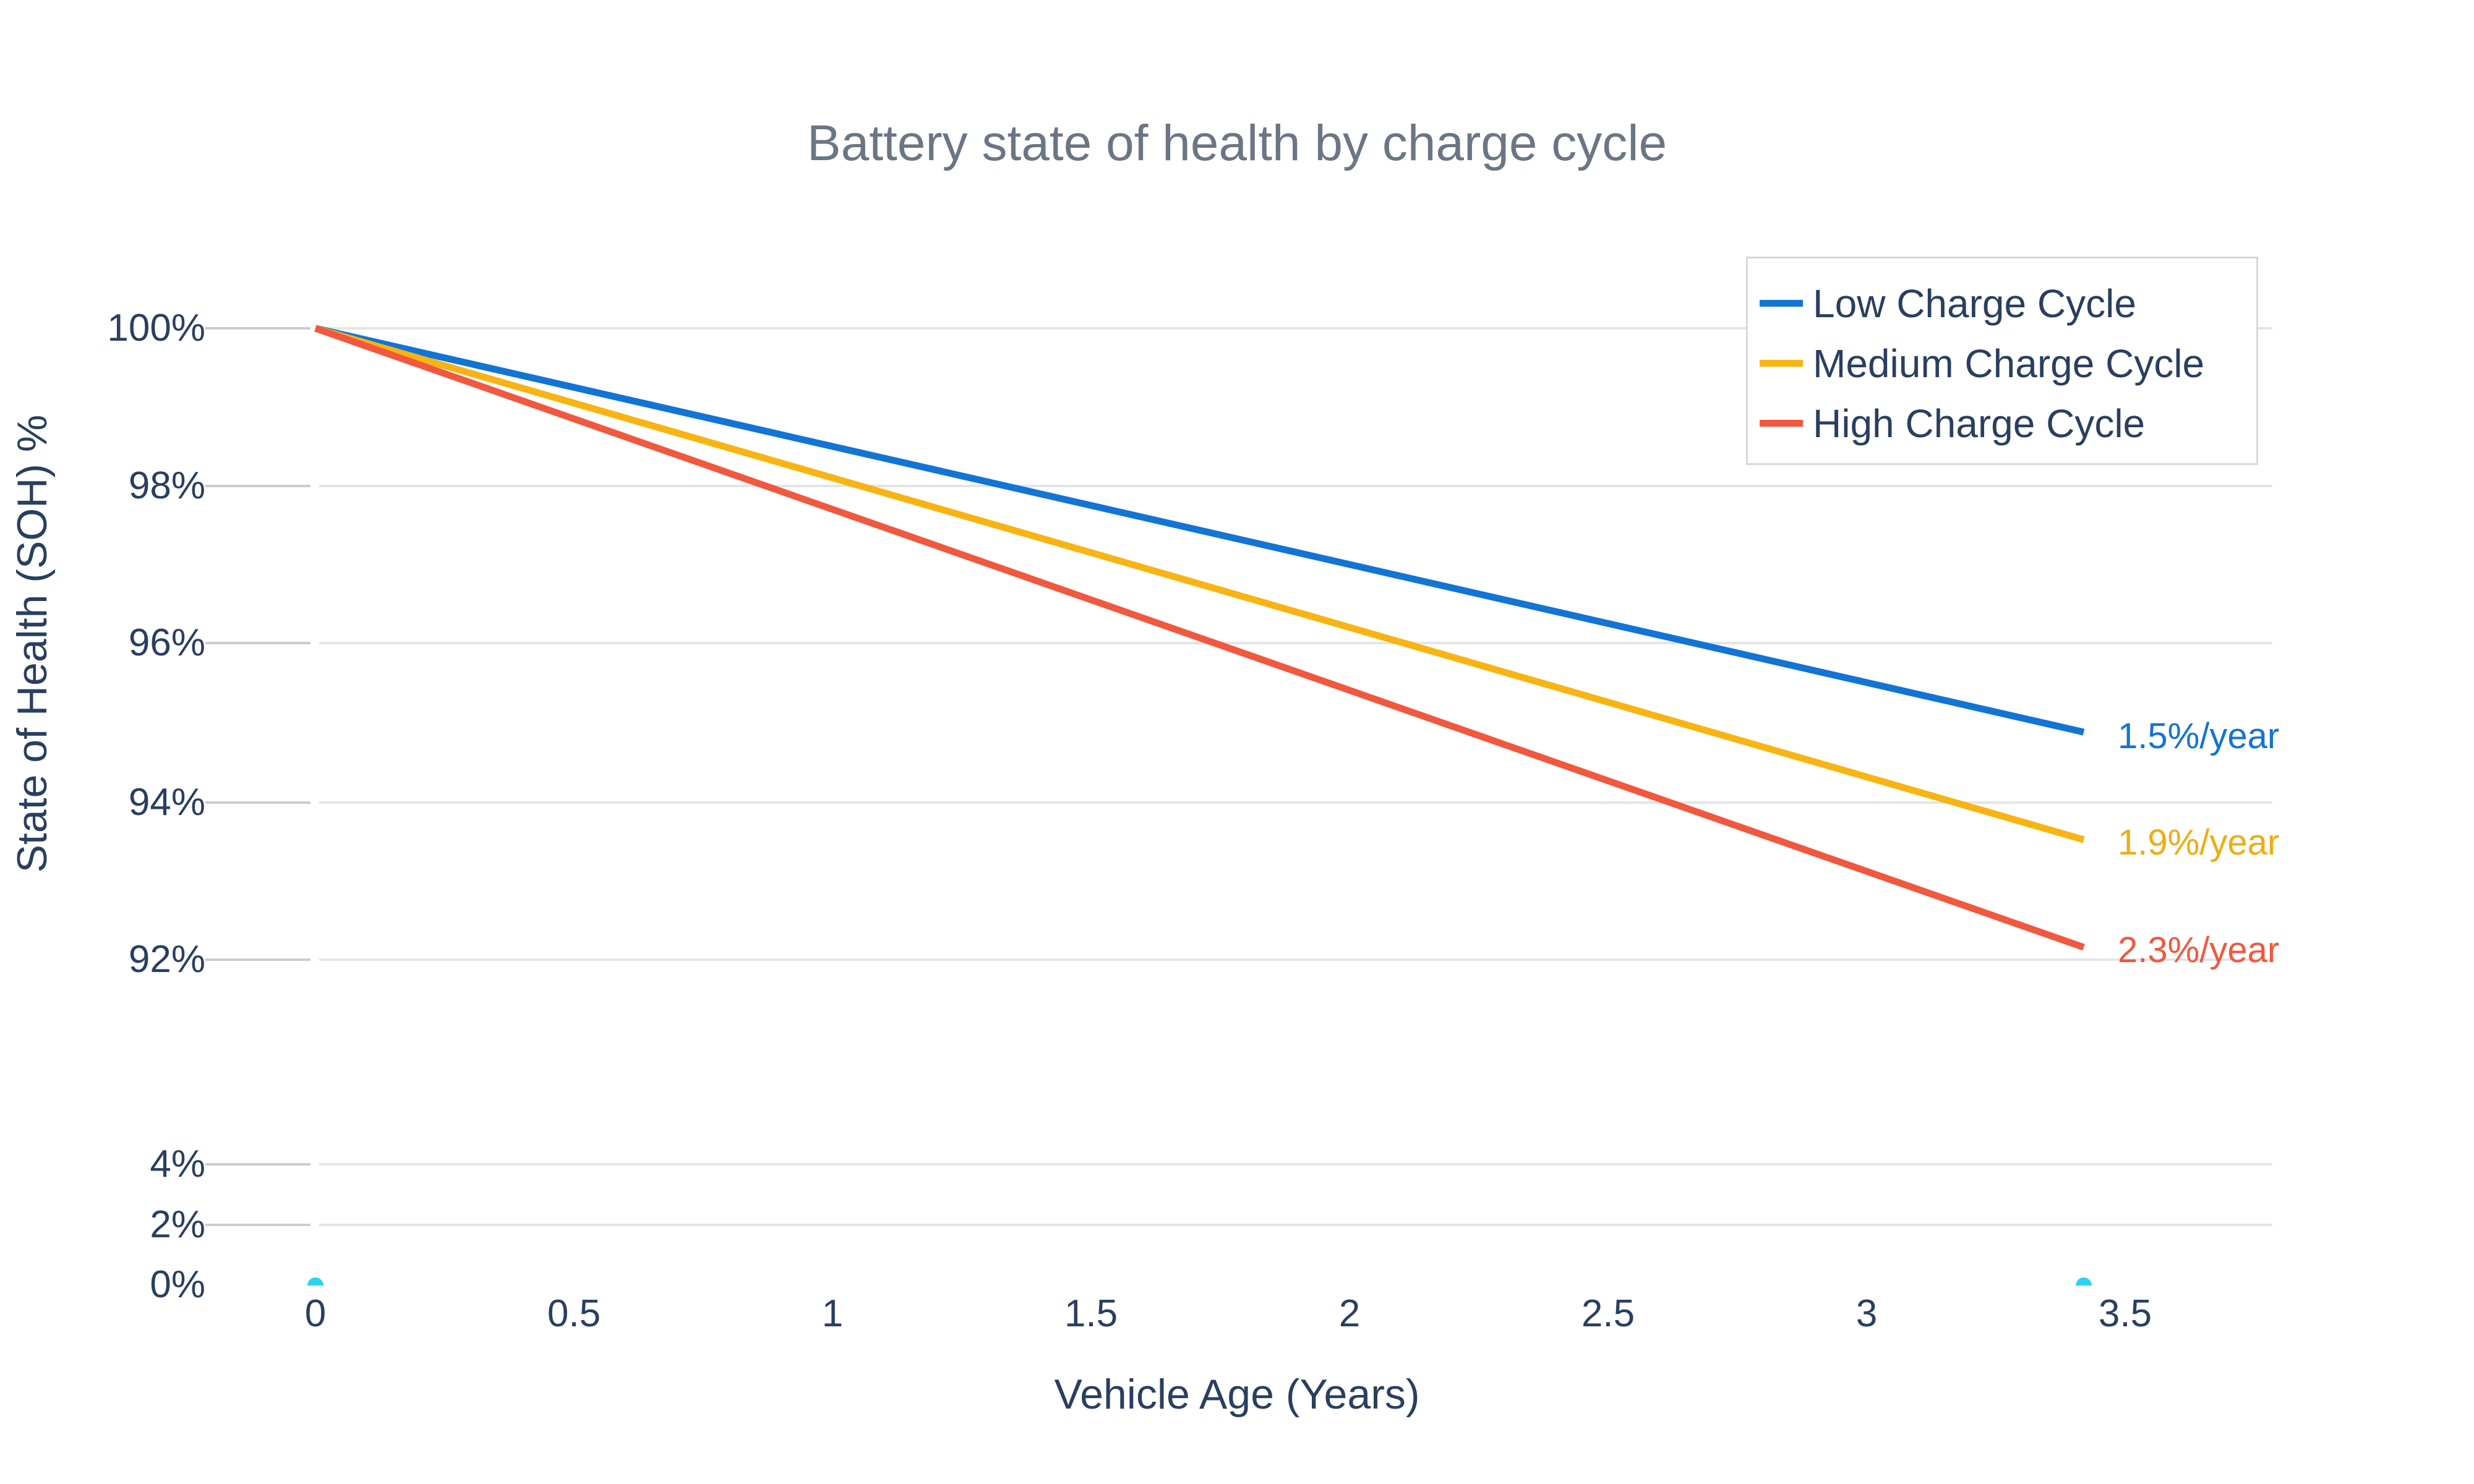 This screenshot has width=2474, height=1484. I want to click on legend-item-low-charge-cycle: Low Charge Cycle, so click(2002, 303).